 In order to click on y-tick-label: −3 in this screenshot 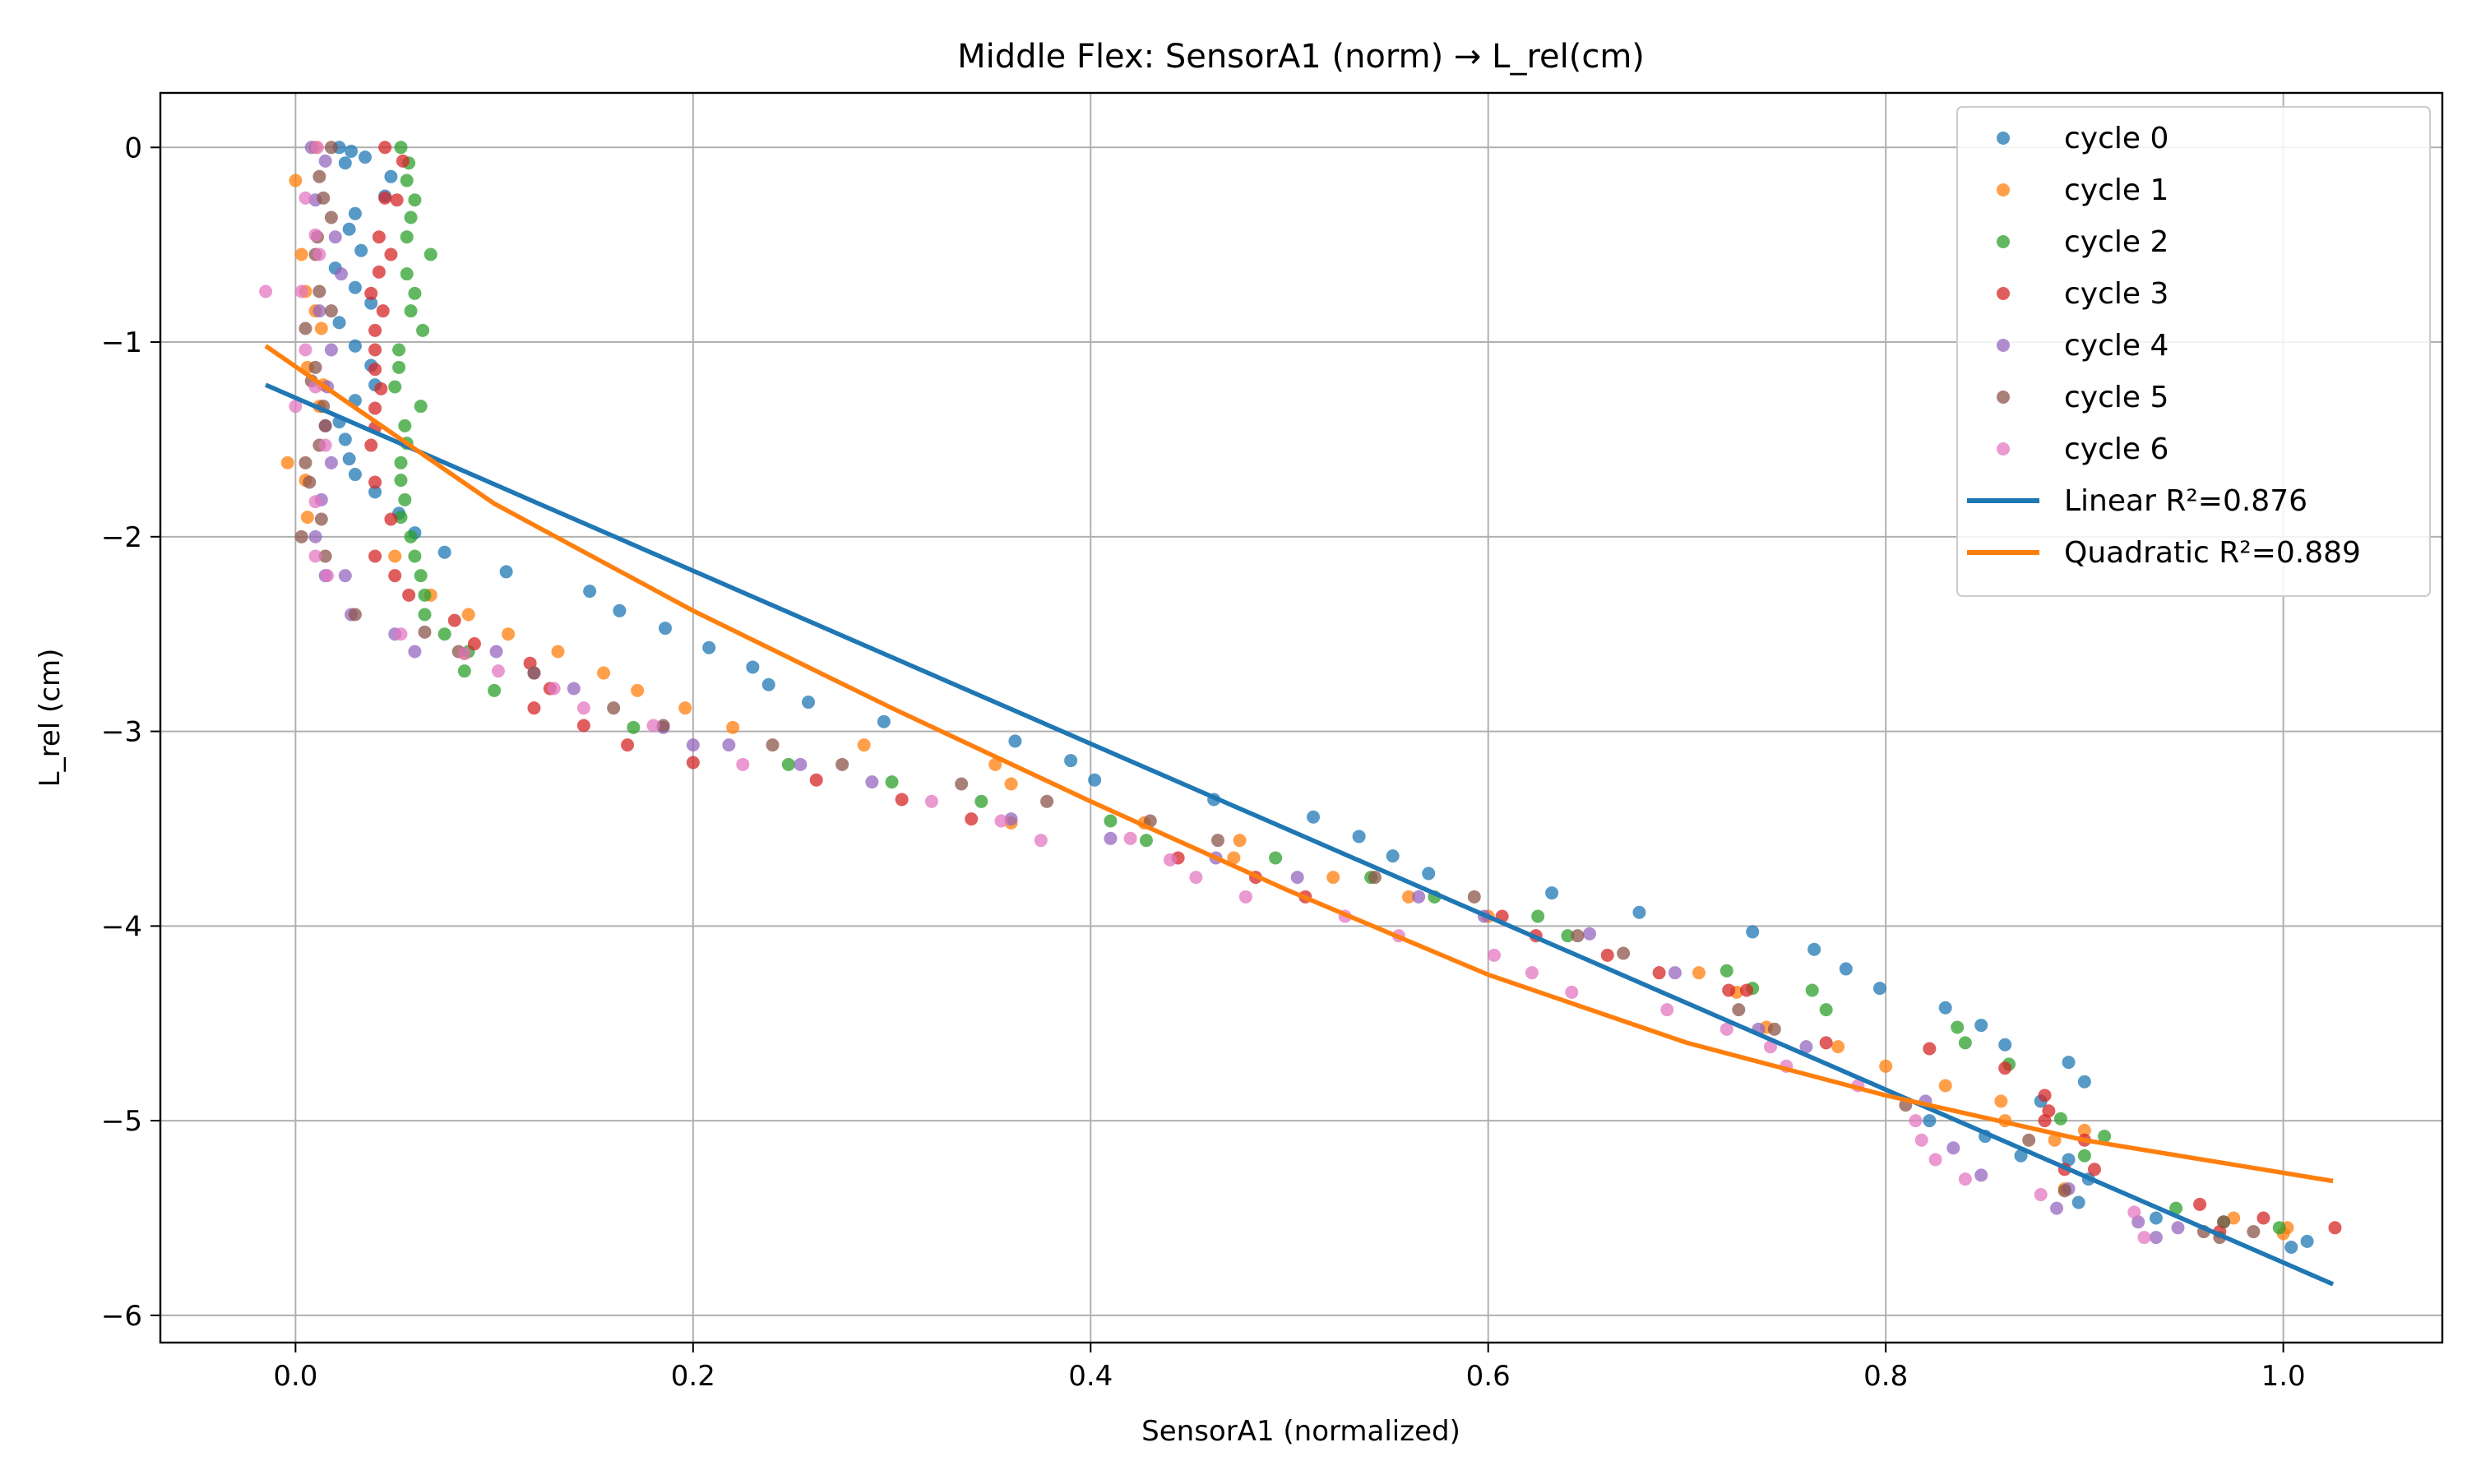, I will do `click(121, 732)`.